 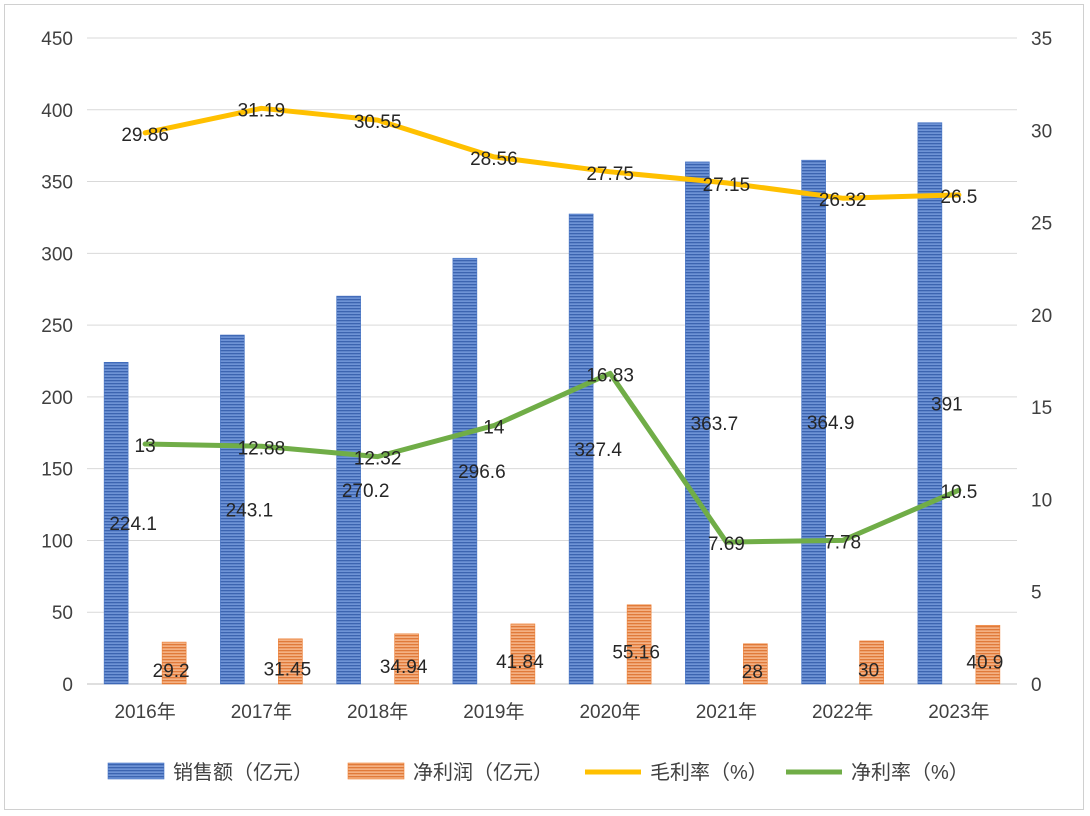 I want to click on x-tick-label: 2017年, so click(x=261, y=712).